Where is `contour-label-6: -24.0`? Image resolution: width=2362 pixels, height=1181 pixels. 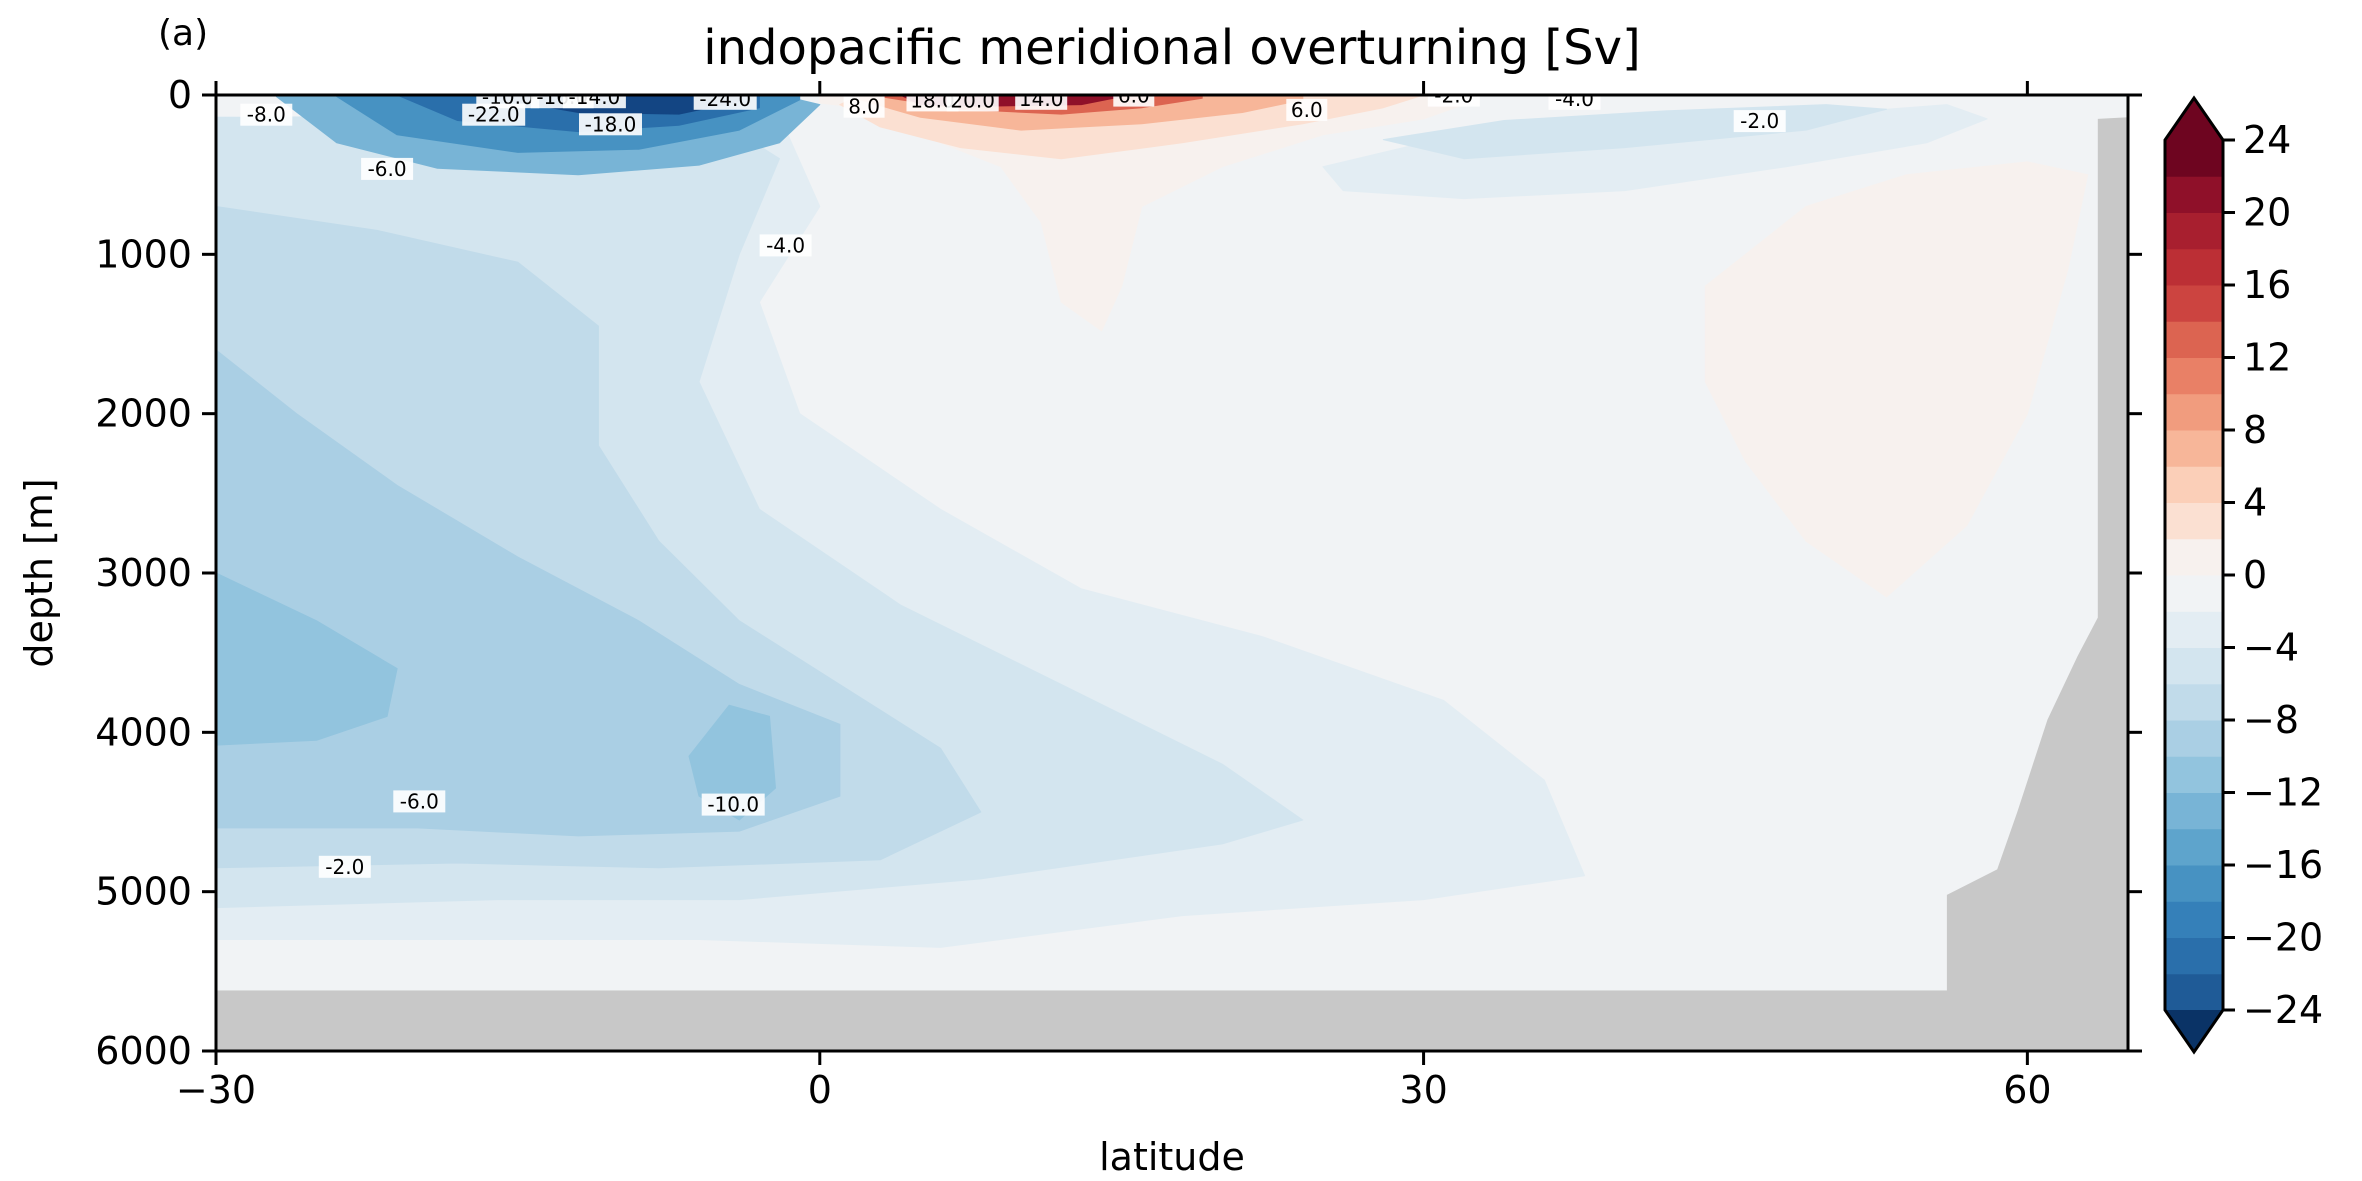
contour-label-6: -24.0 is located at coordinates (725, 99).